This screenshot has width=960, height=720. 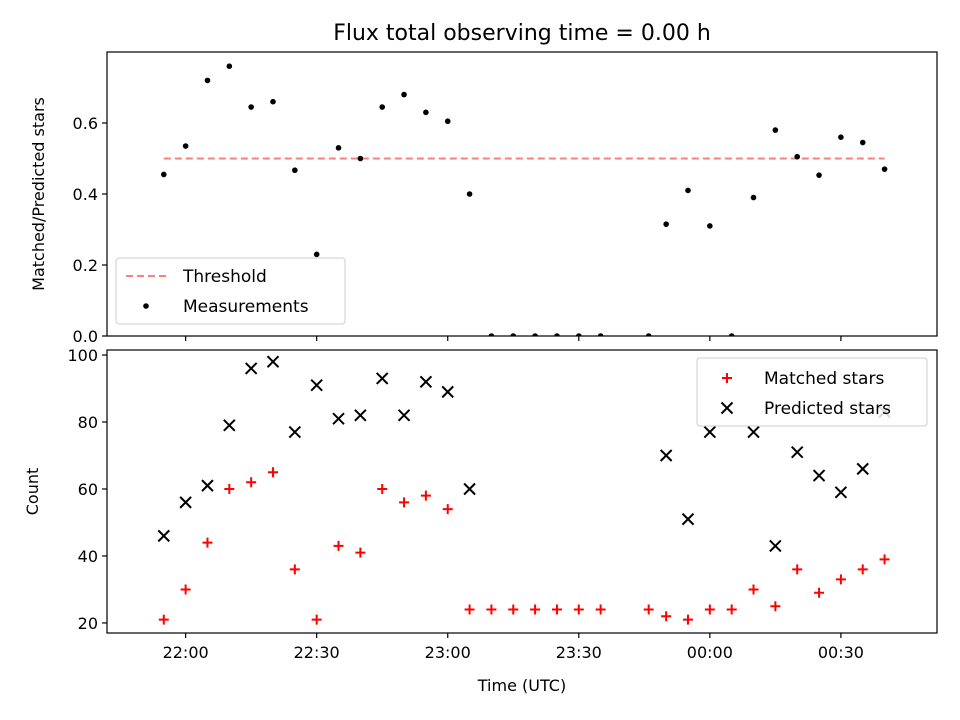 What do you see at coordinates (85, 336) in the screenshot?
I see `y-tick-label: 0.0` at bounding box center [85, 336].